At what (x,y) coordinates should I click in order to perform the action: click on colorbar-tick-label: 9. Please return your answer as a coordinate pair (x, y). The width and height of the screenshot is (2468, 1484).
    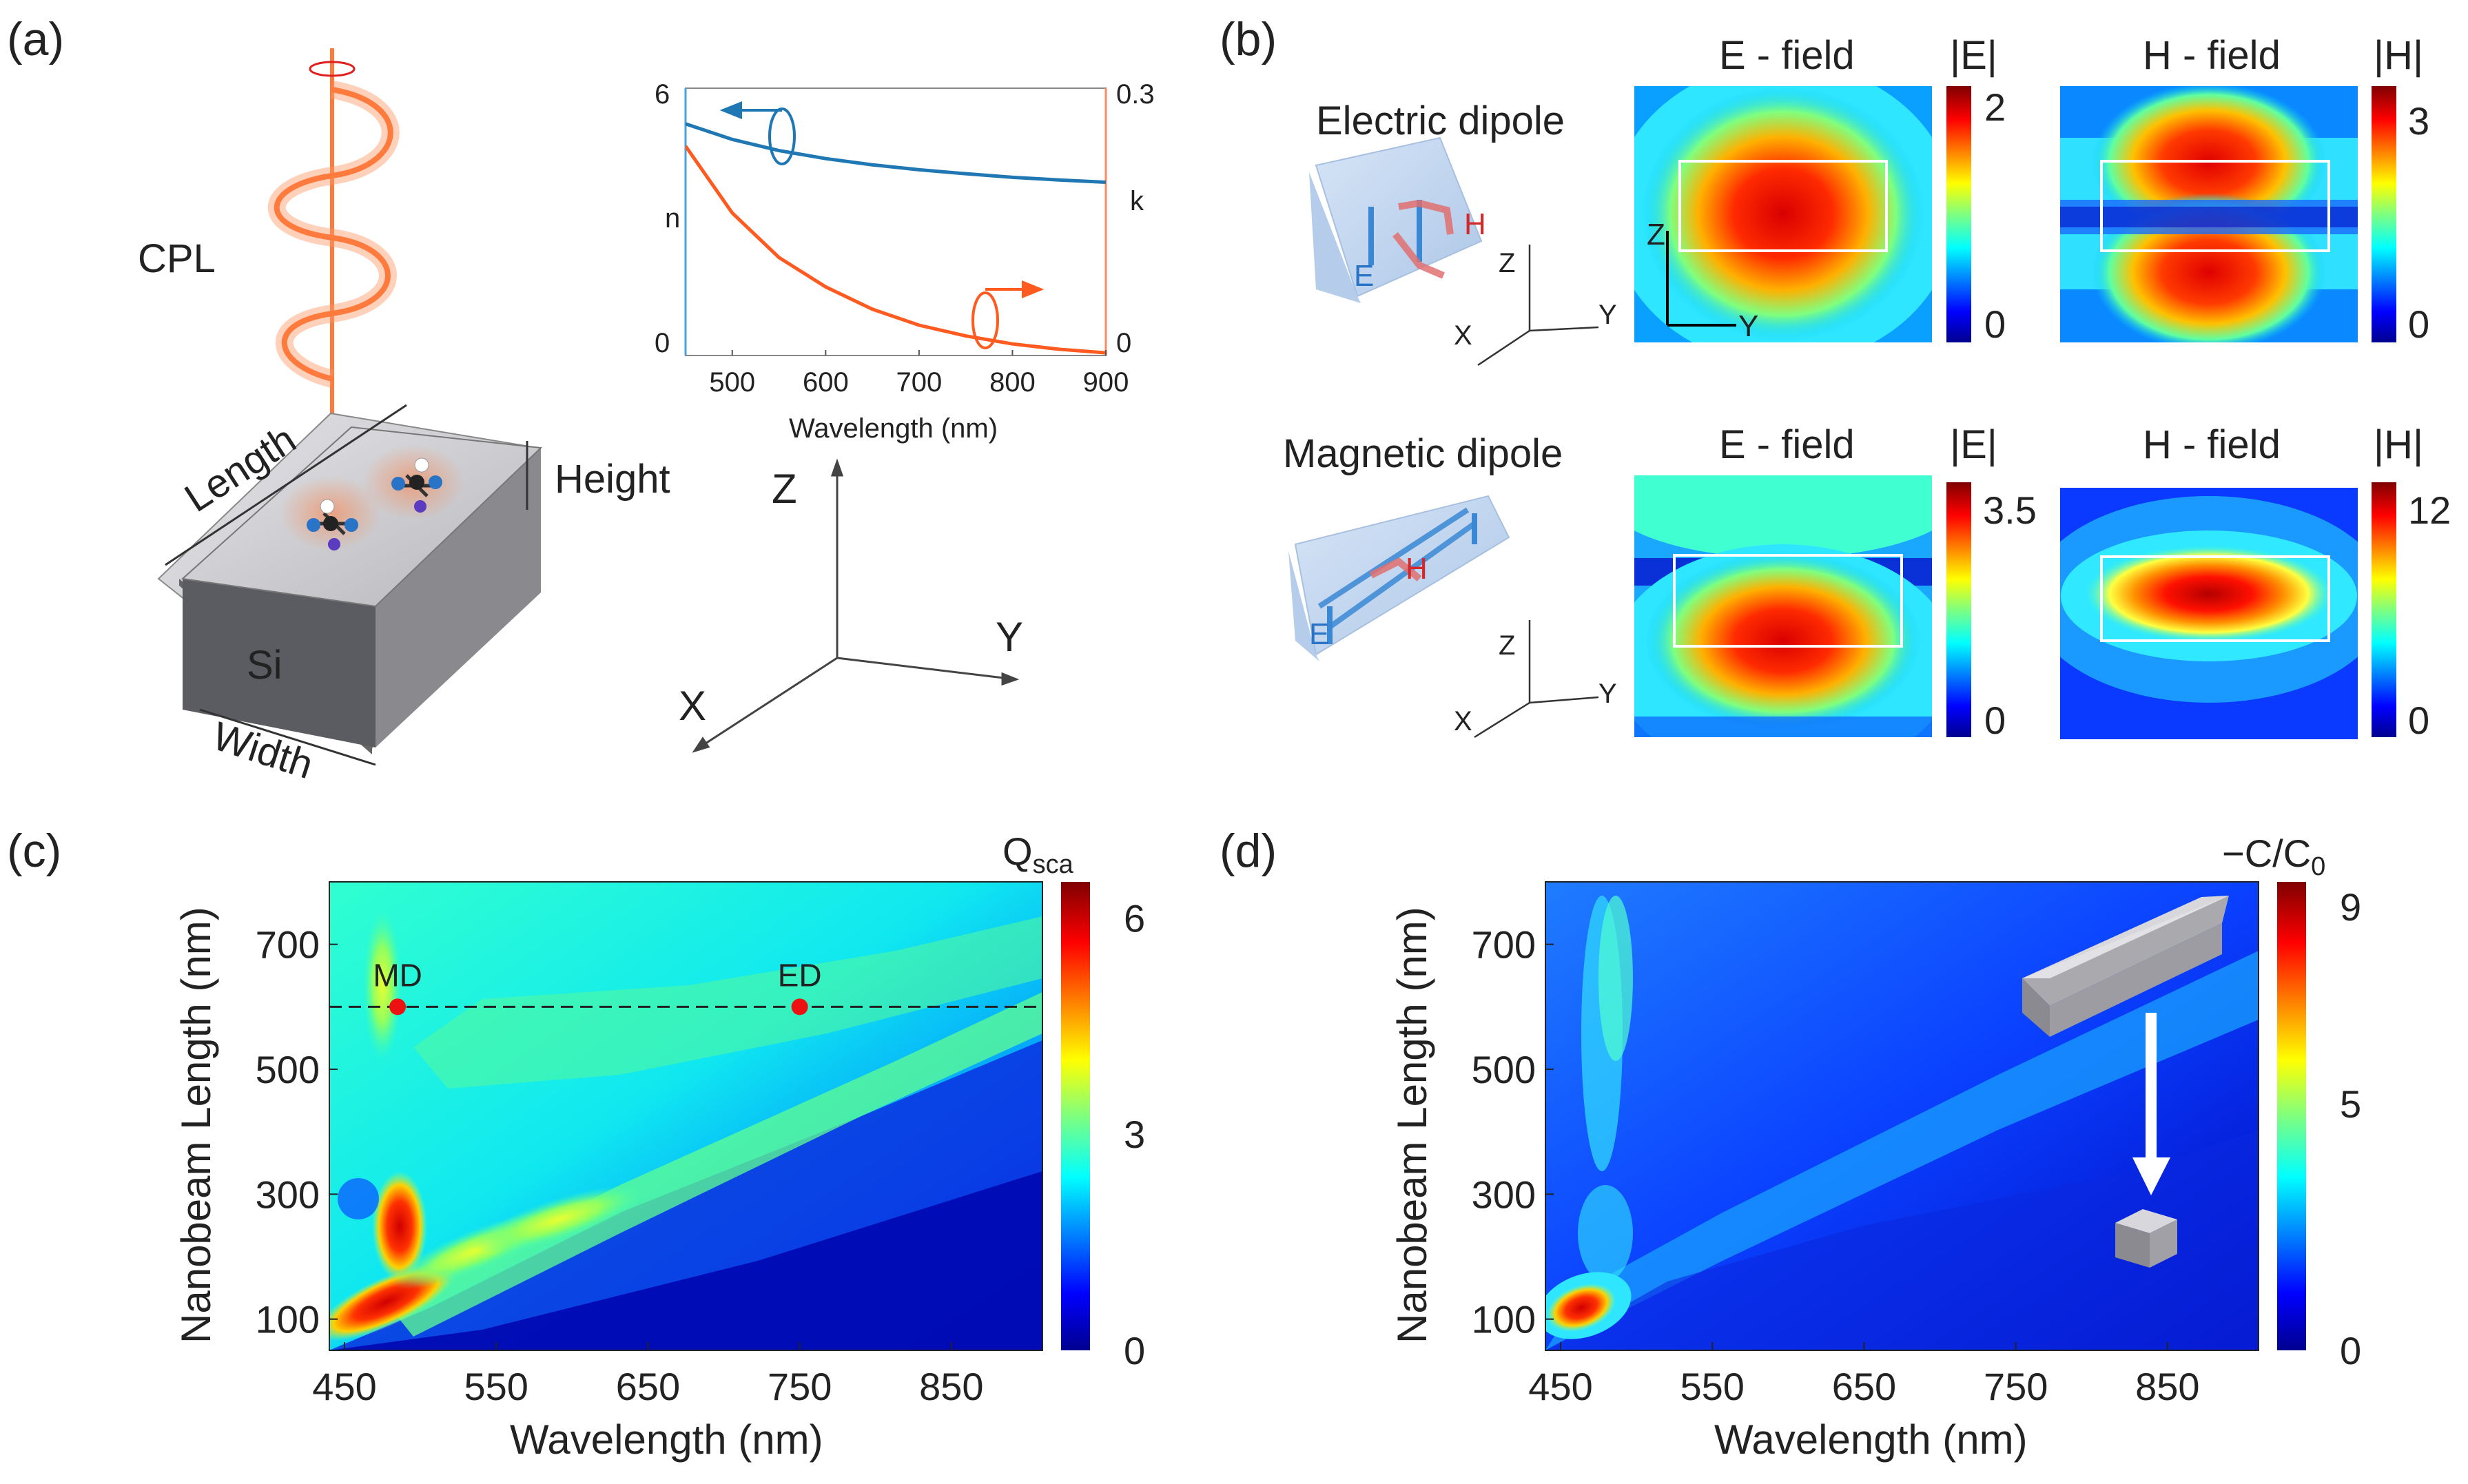
    Looking at the image, I should click on (2350, 907).